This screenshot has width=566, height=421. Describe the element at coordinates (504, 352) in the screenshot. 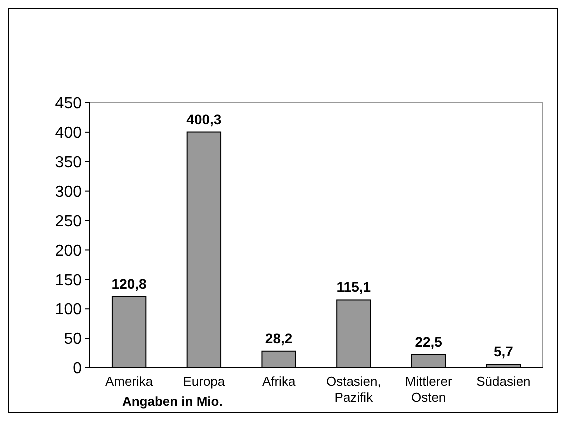

I see `data-label: 5,7` at that location.